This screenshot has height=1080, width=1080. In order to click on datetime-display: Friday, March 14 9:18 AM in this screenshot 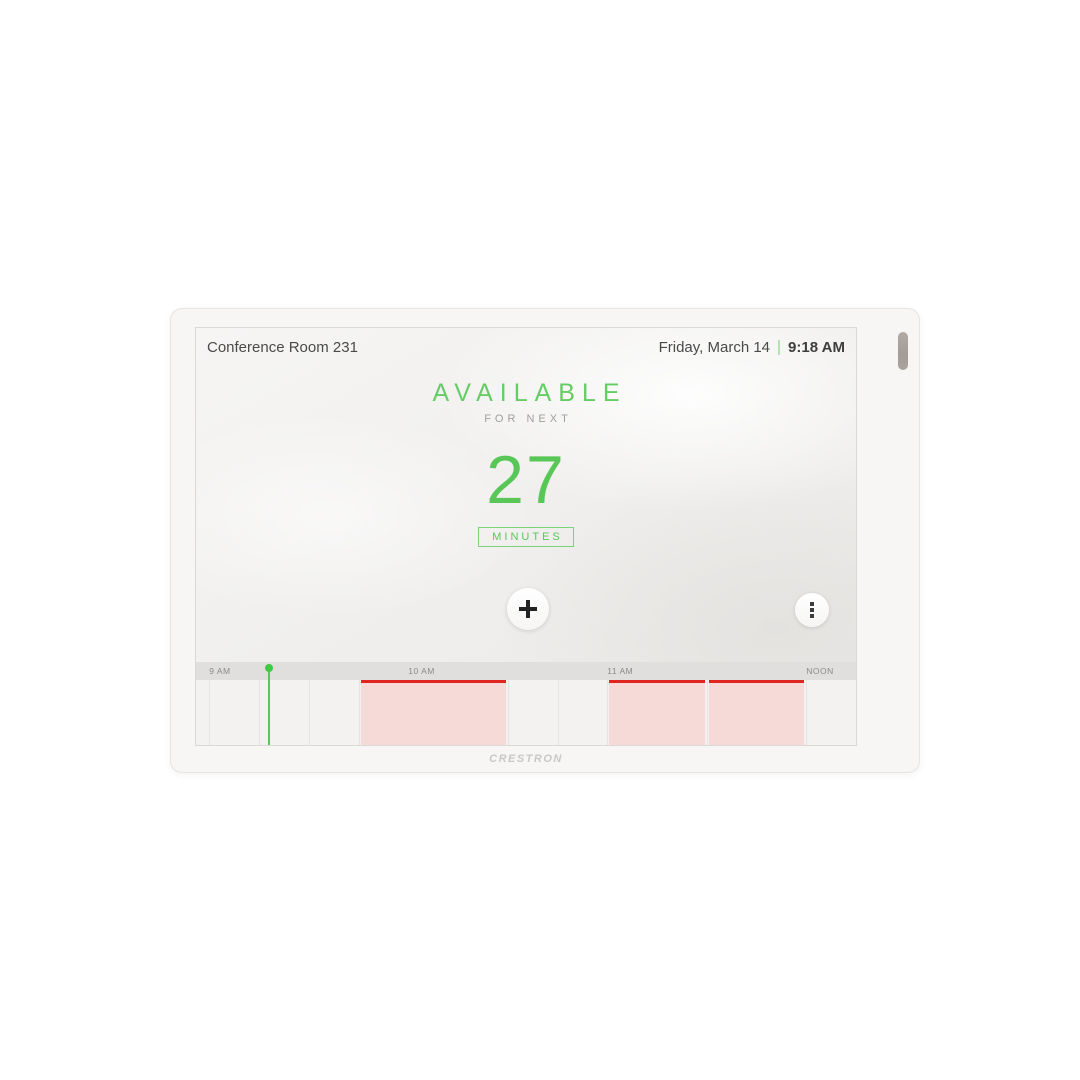, I will do `click(752, 347)`.